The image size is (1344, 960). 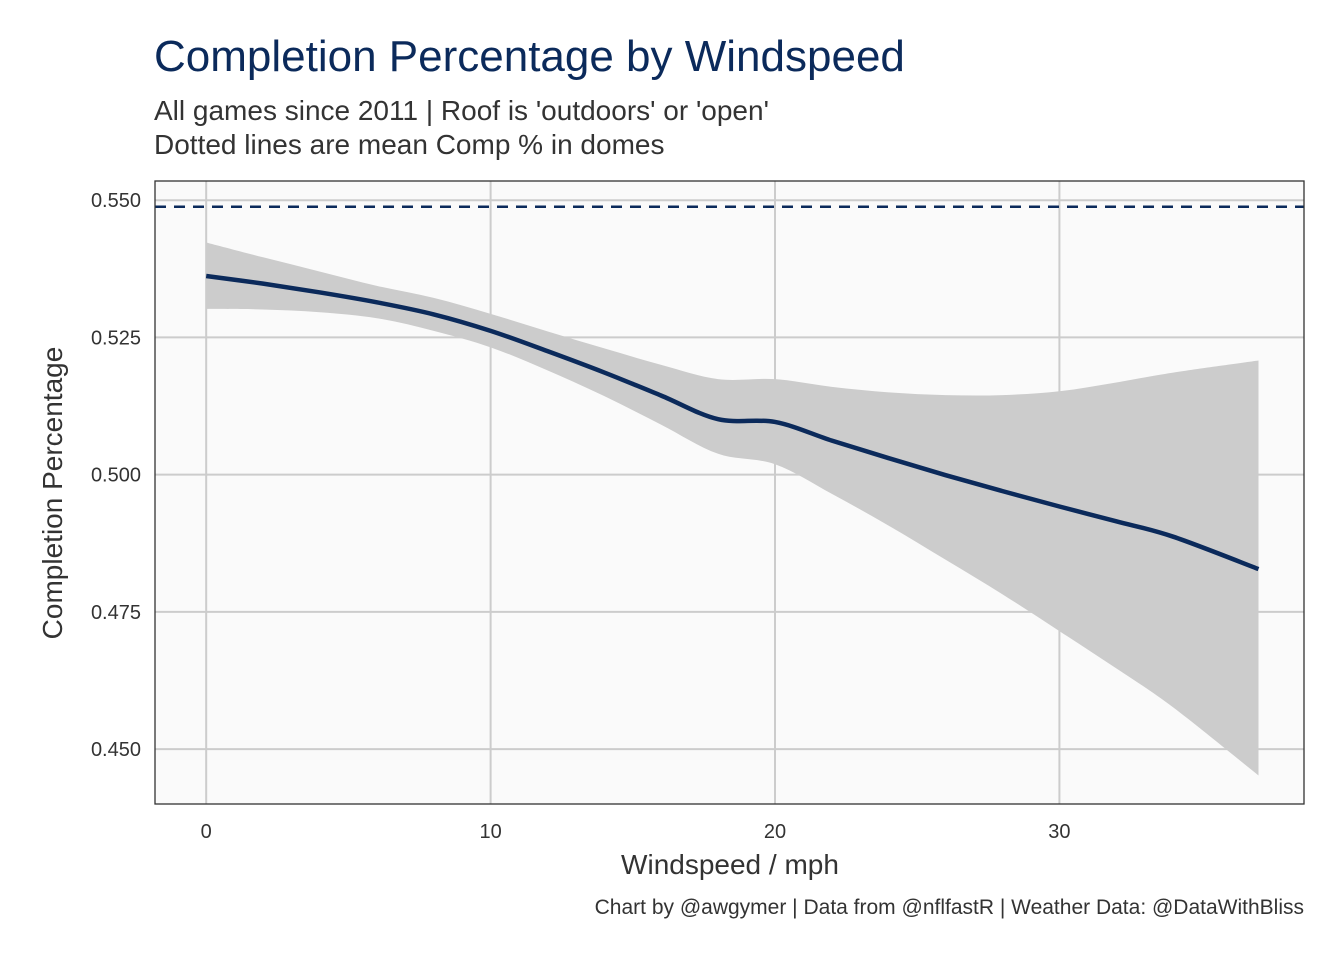 What do you see at coordinates (636, 832) in the screenshot?
I see `x-tick-labels: 0 10 20 30` at bounding box center [636, 832].